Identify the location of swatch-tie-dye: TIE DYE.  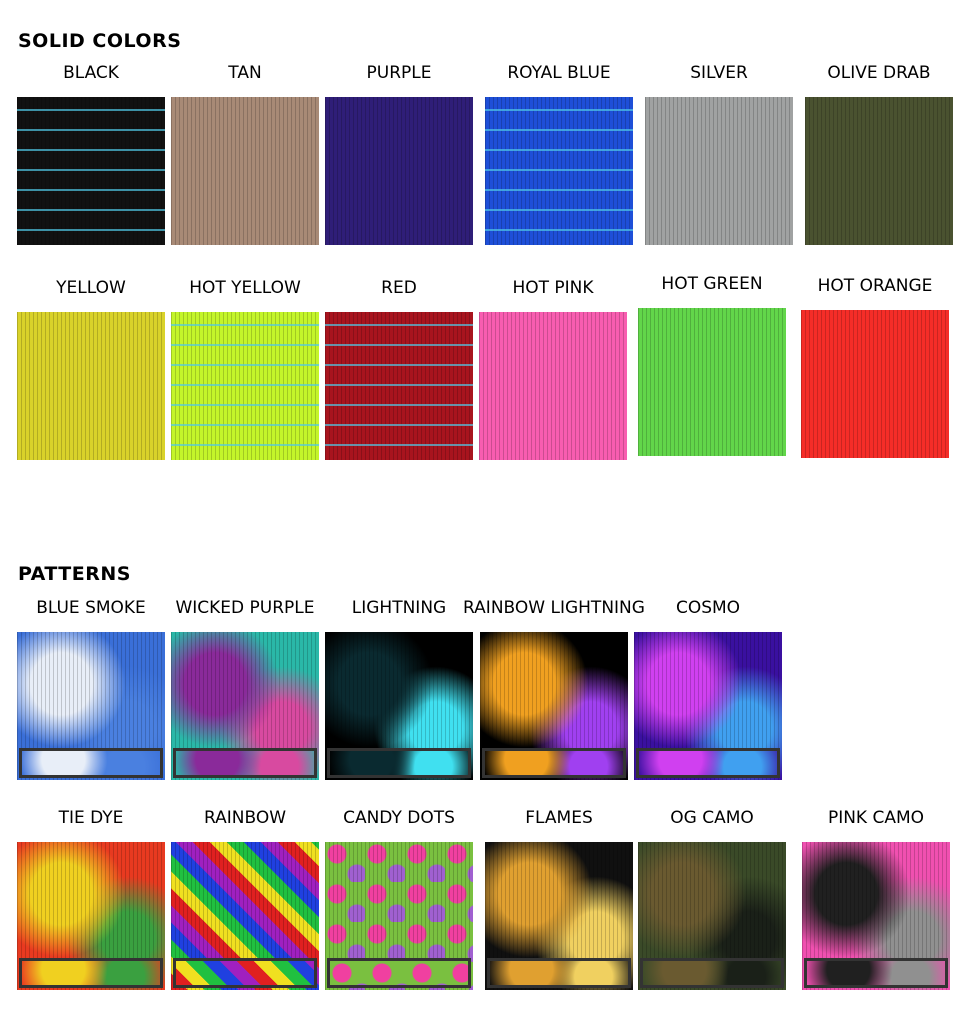
(91, 899).